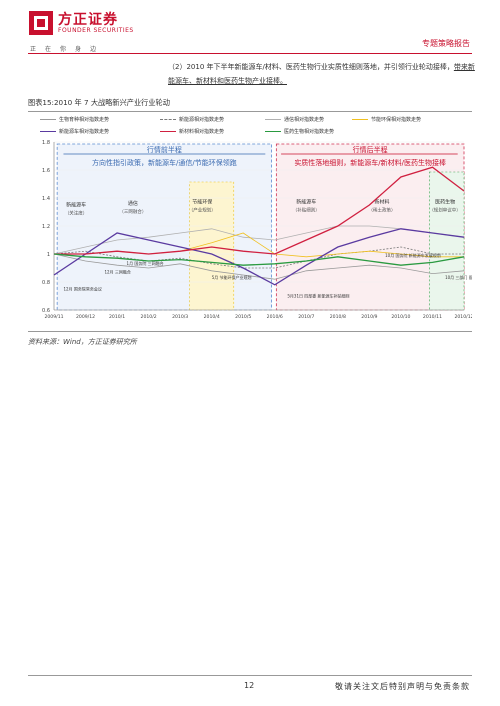 This screenshot has height=706, width=500. Describe the element at coordinates (84, 132) in the screenshot. I see `legend-label: 新能源车相对指数走势` at that location.